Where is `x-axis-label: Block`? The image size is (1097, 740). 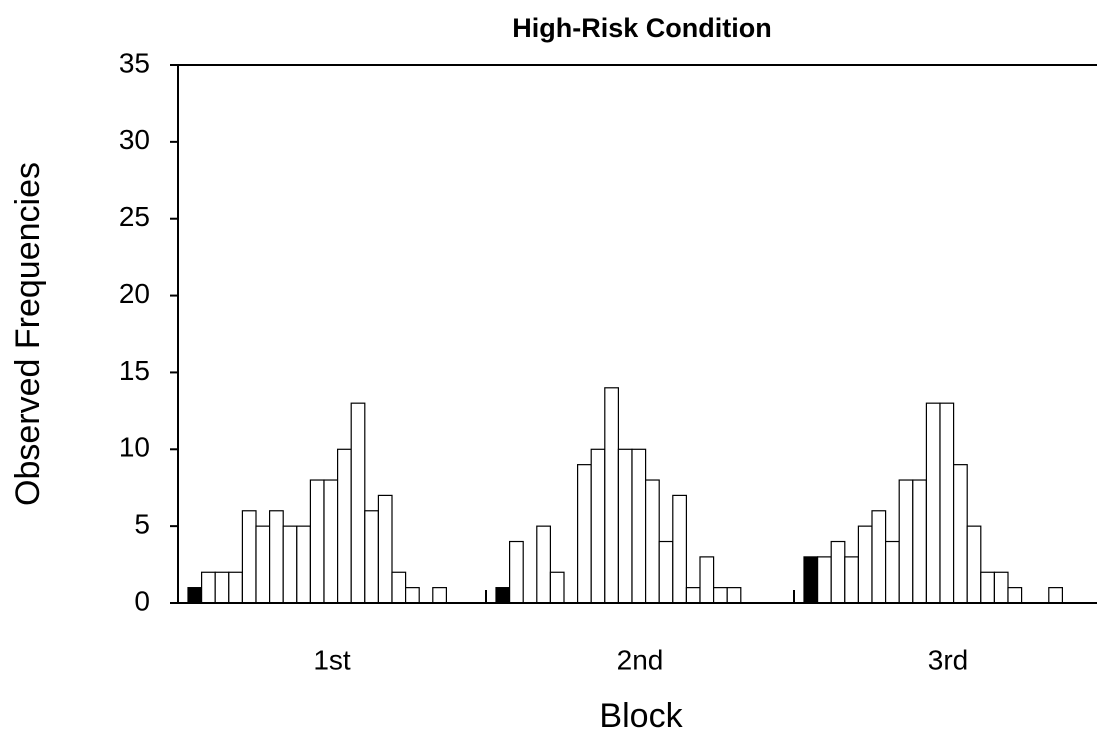
x-axis-label: Block is located at coordinates (641, 716).